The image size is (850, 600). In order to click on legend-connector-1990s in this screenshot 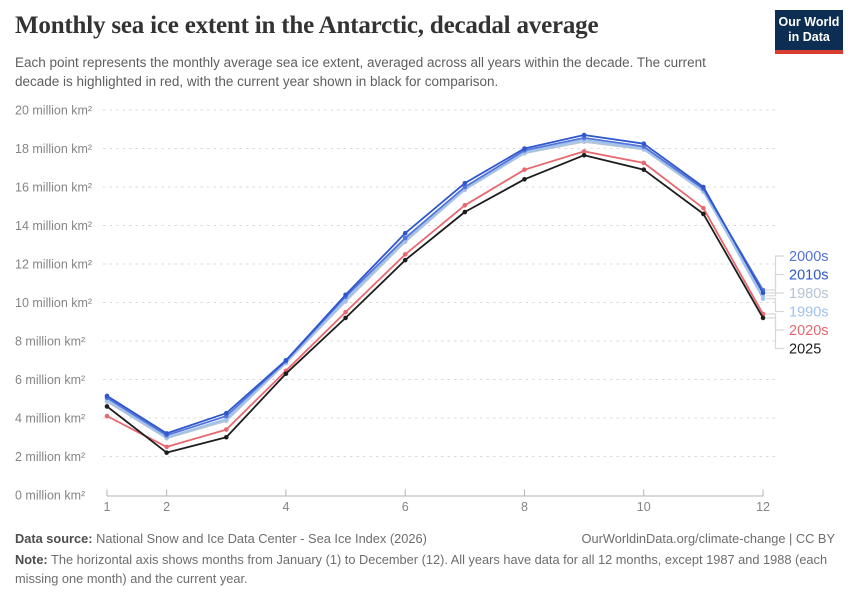, I will do `click(775, 305)`.